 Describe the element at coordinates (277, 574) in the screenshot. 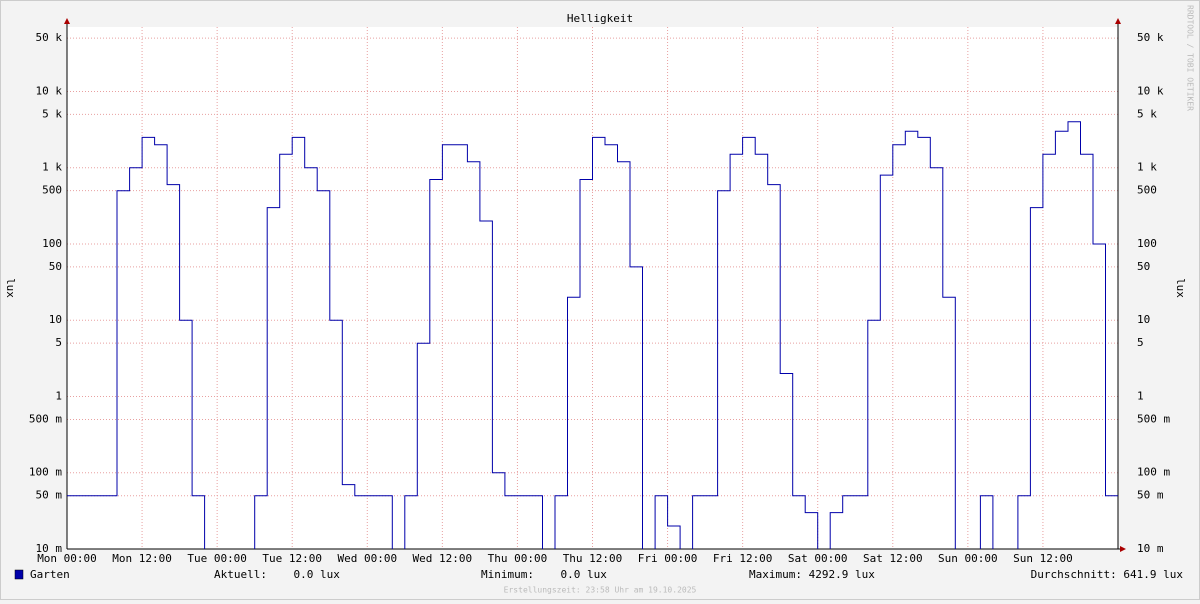

I see `stat: Aktuell: 0.0 lux` at that location.